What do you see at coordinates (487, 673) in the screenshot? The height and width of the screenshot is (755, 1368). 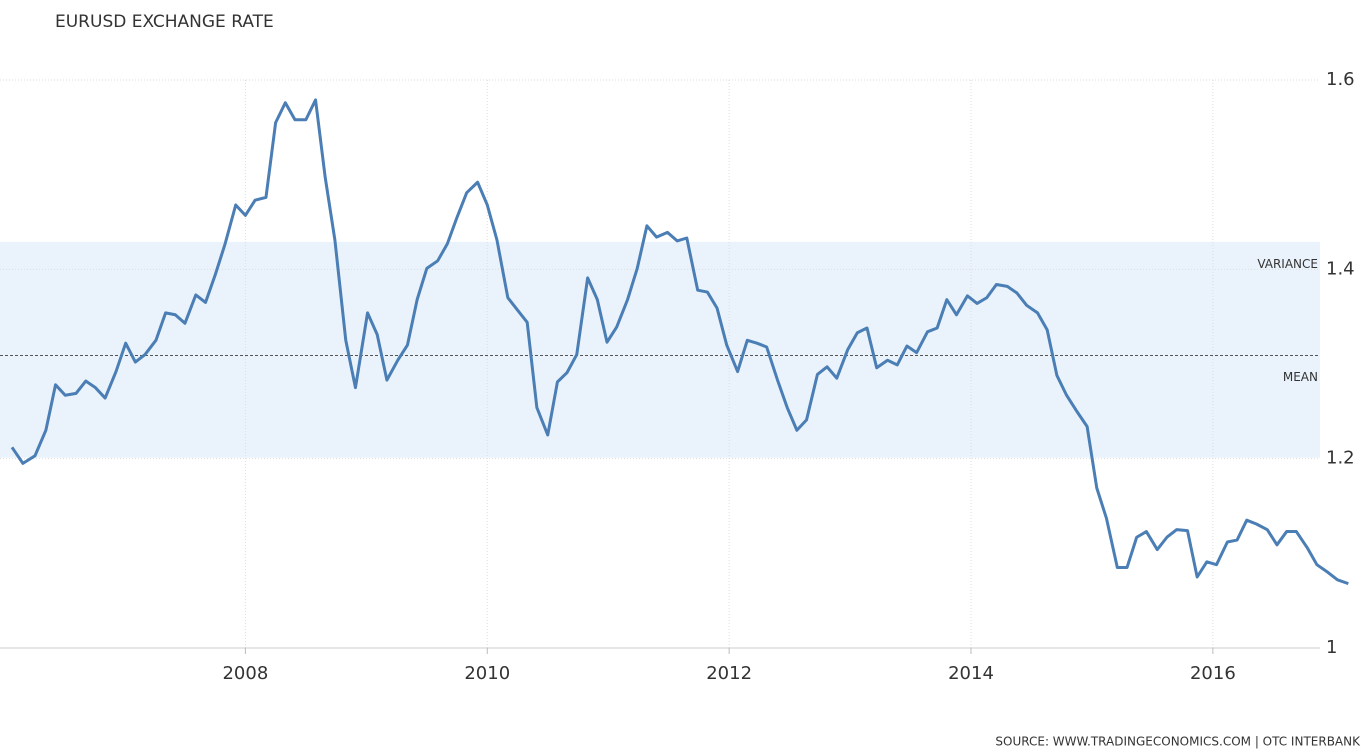 I see `x-tick-label: 2010` at bounding box center [487, 673].